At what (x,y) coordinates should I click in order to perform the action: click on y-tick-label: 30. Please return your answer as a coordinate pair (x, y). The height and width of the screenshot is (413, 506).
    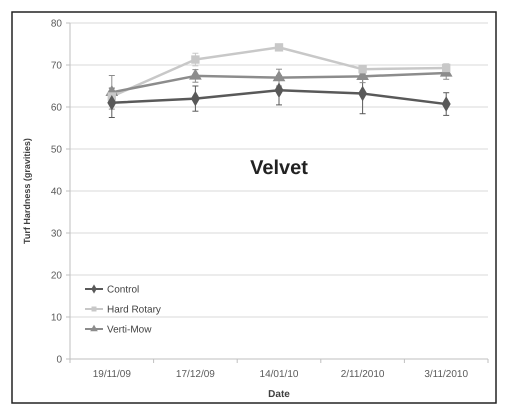
    Looking at the image, I should click on (56, 234).